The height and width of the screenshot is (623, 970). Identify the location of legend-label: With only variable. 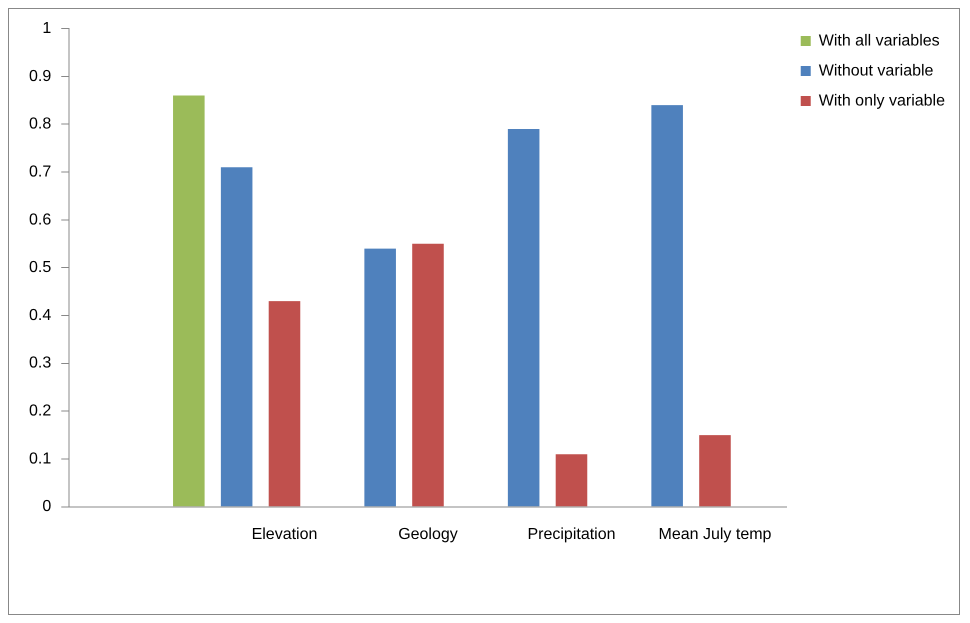
(882, 101).